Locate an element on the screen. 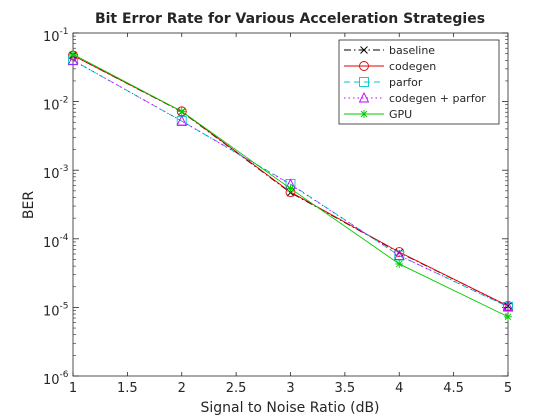 This screenshot has height=420, width=560. y-tick-exponent: -3 is located at coordinates (64, 169).